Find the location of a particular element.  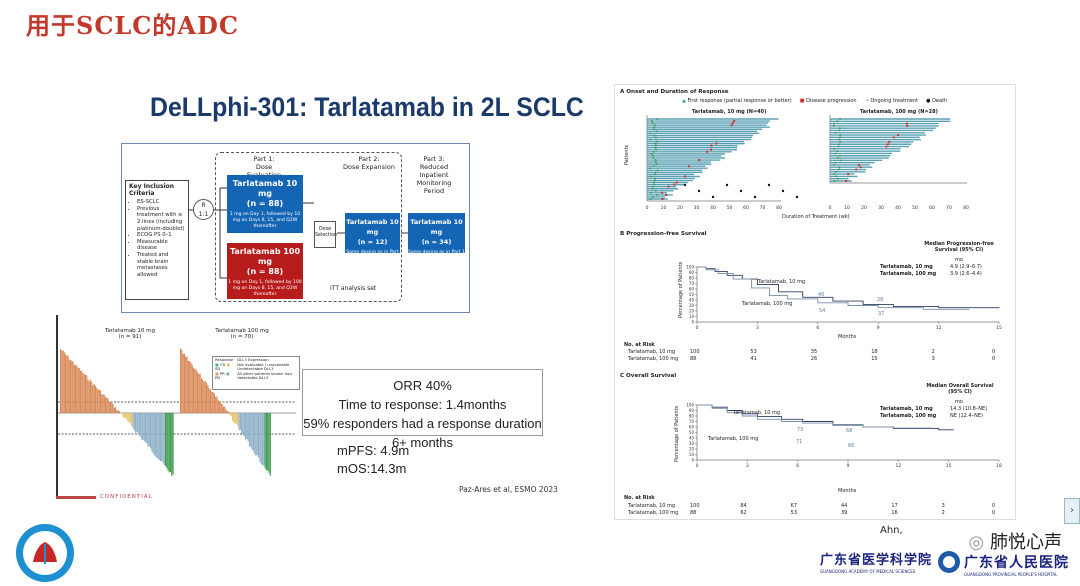

swimmer-x-tick: 30 is located at coordinates (697, 208).